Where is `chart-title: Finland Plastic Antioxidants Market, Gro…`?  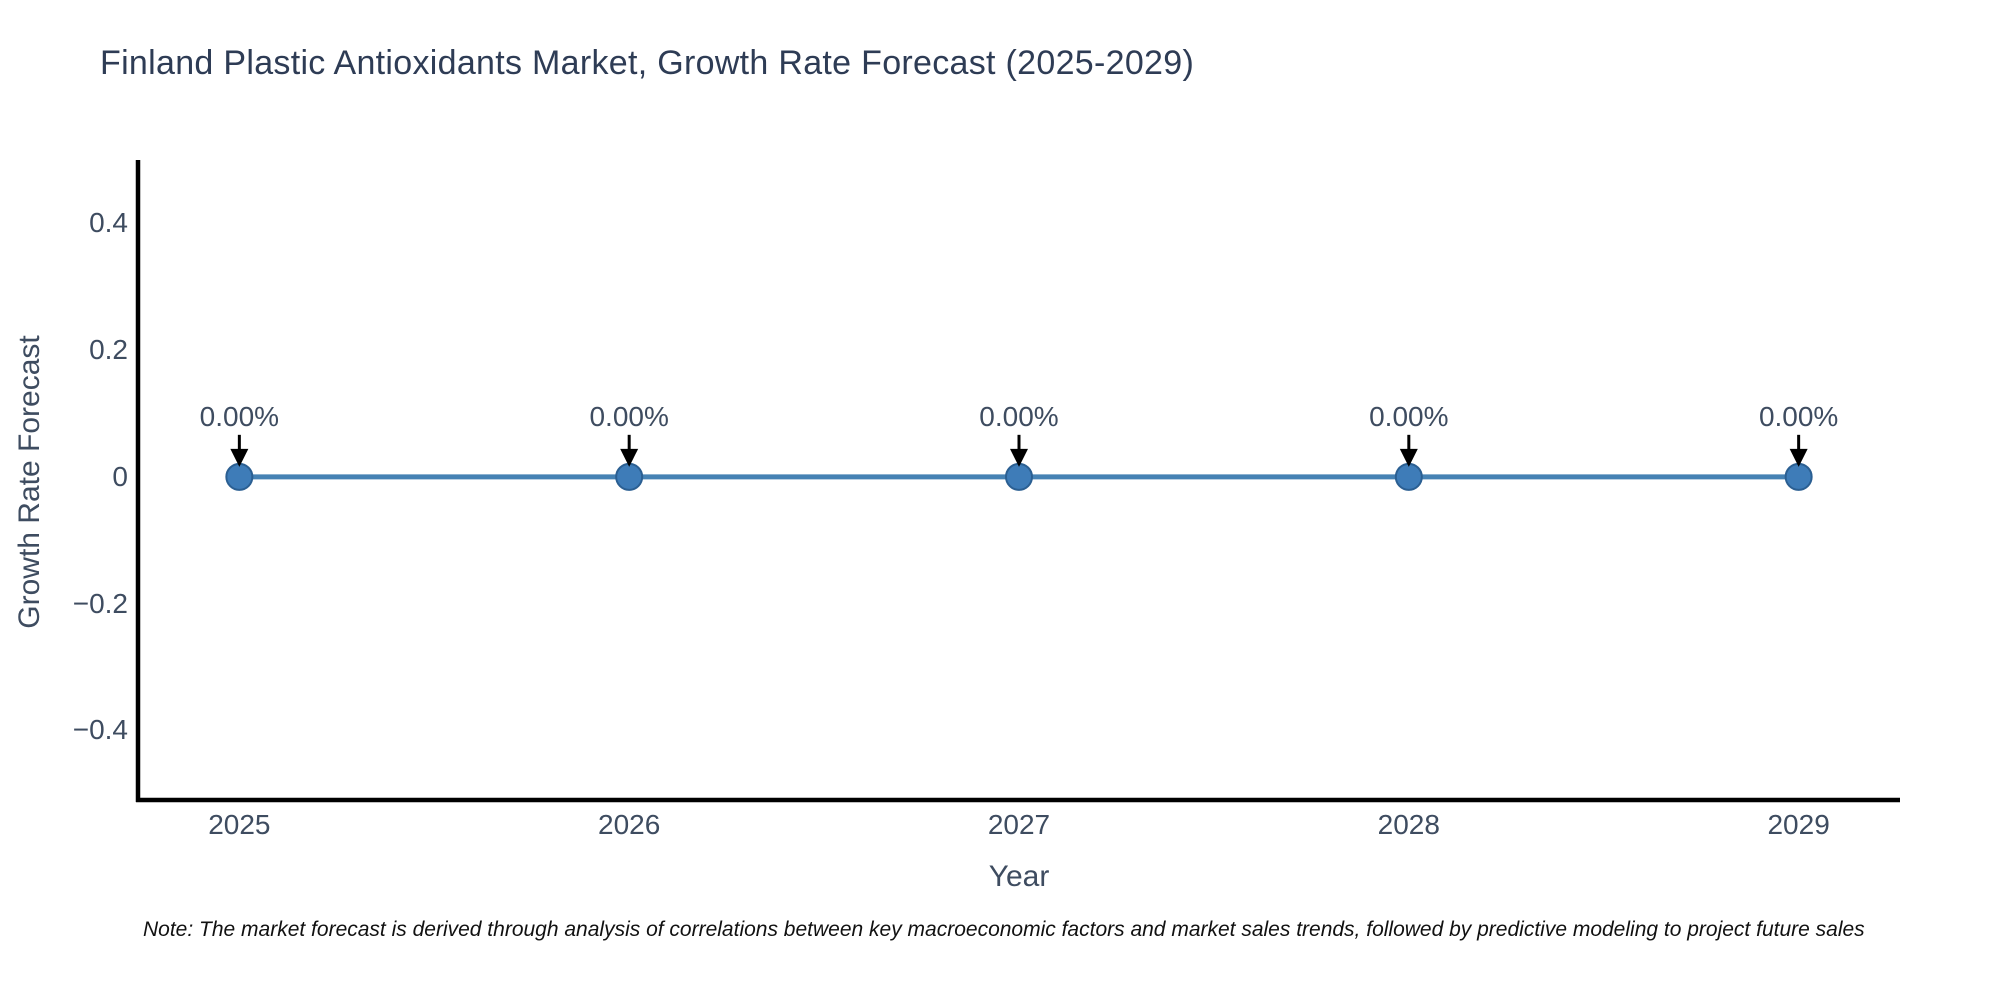 chart-title: Finland Plastic Antioxidants Market, Gro… is located at coordinates (647, 63).